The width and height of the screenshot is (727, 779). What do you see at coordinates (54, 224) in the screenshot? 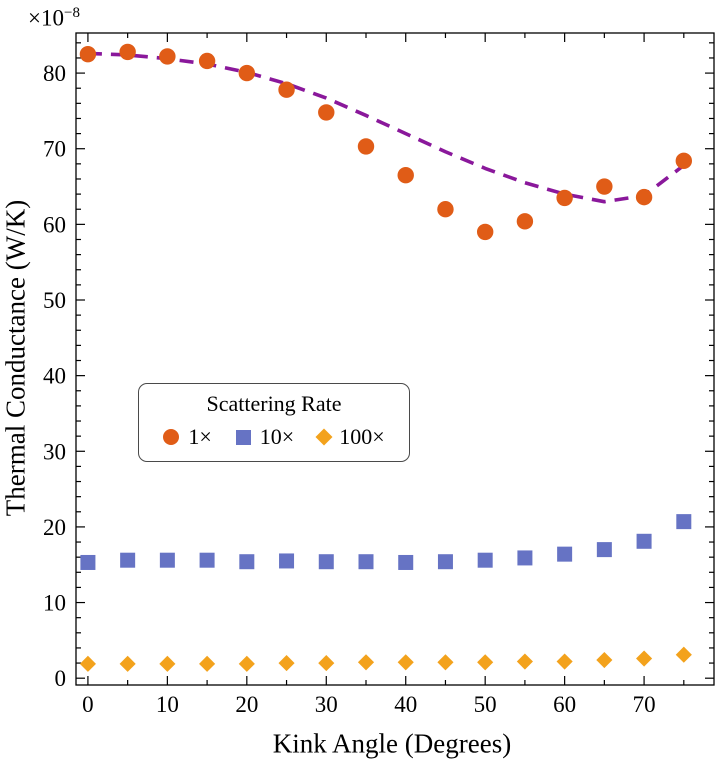
I see `y-tick-label: 60` at bounding box center [54, 224].